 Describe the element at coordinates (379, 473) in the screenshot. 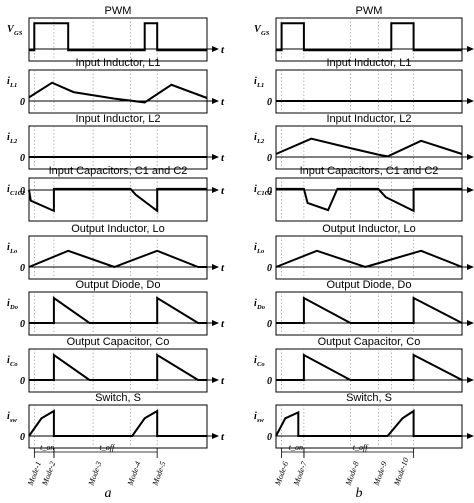

I see `mode-label: Mode-9` at that location.